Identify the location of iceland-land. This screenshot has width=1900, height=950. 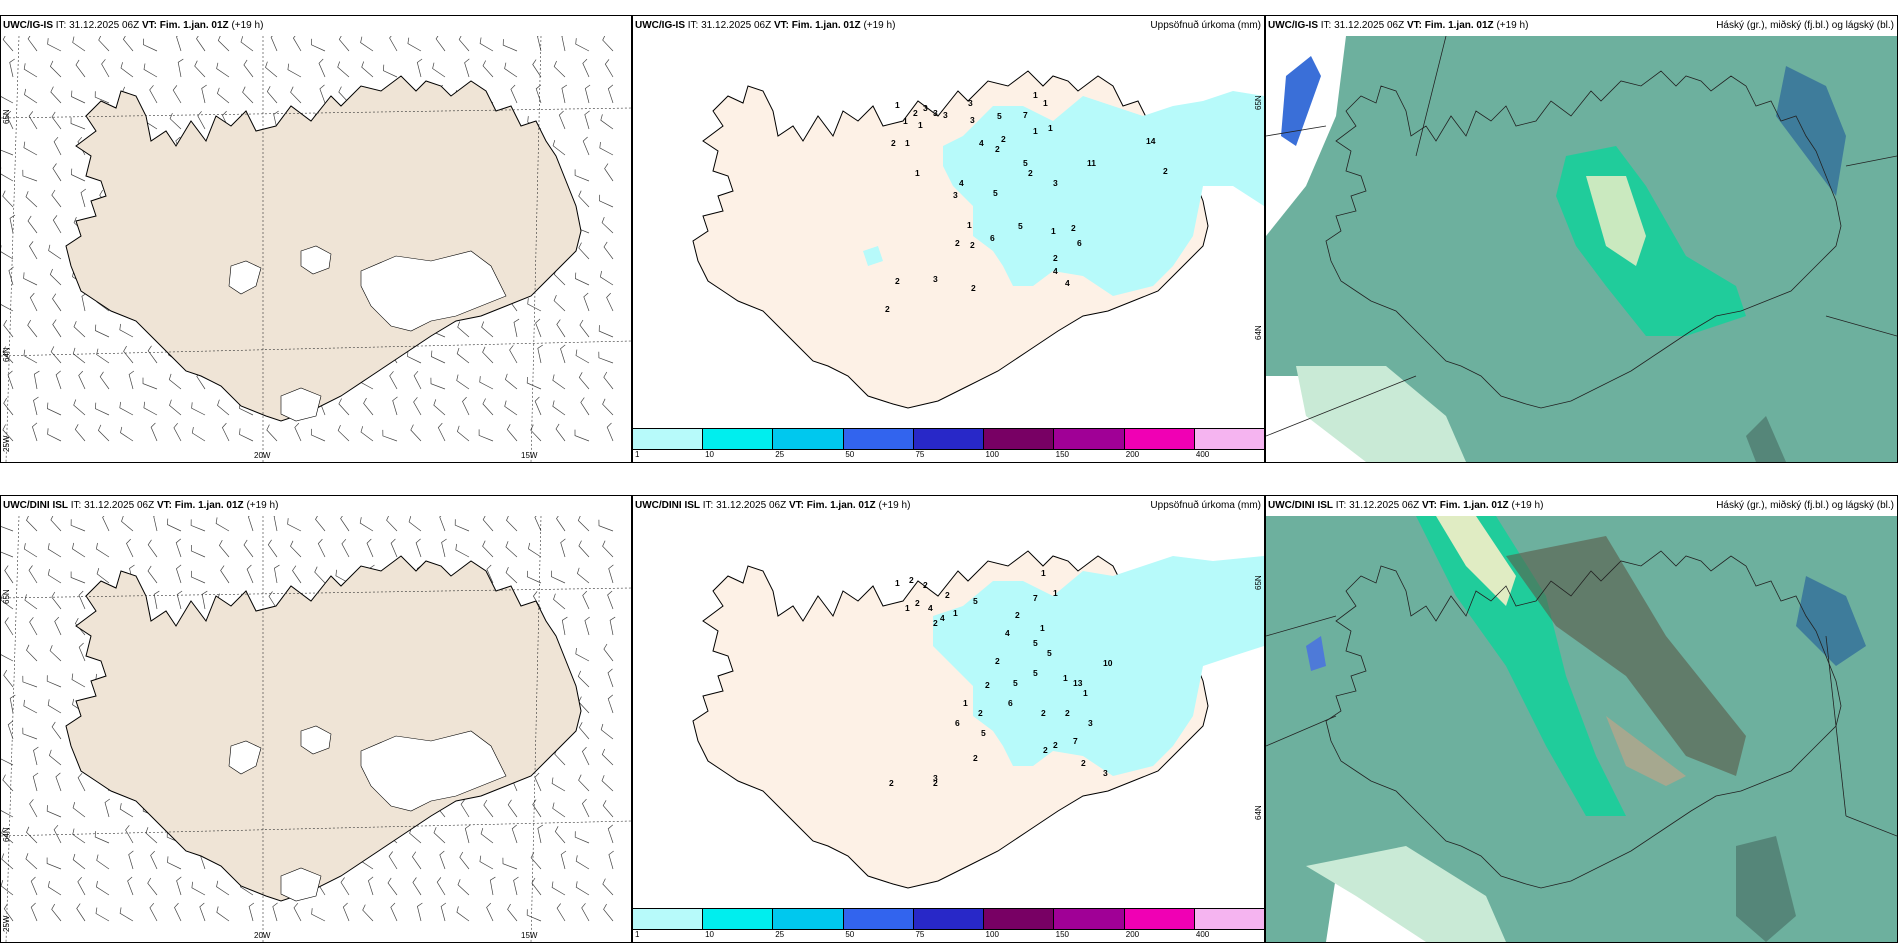
(323, 248).